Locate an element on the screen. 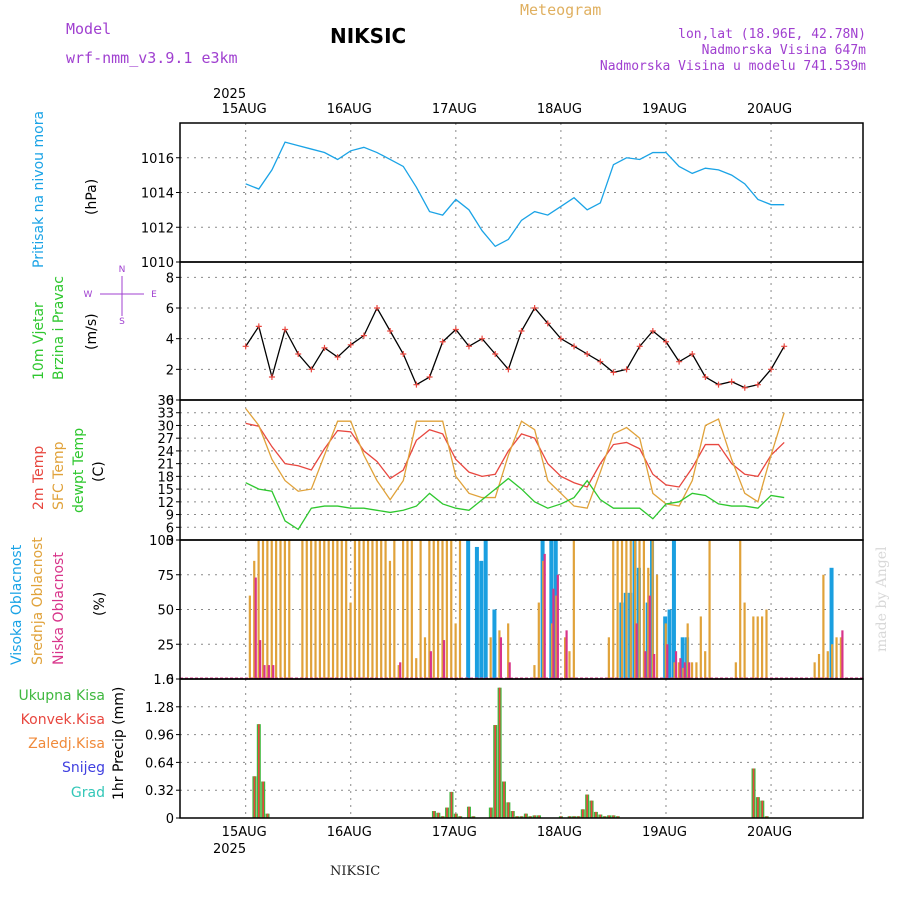 The height and width of the screenshot is (900, 900). y-tick-label: 4 is located at coordinates (170, 340).